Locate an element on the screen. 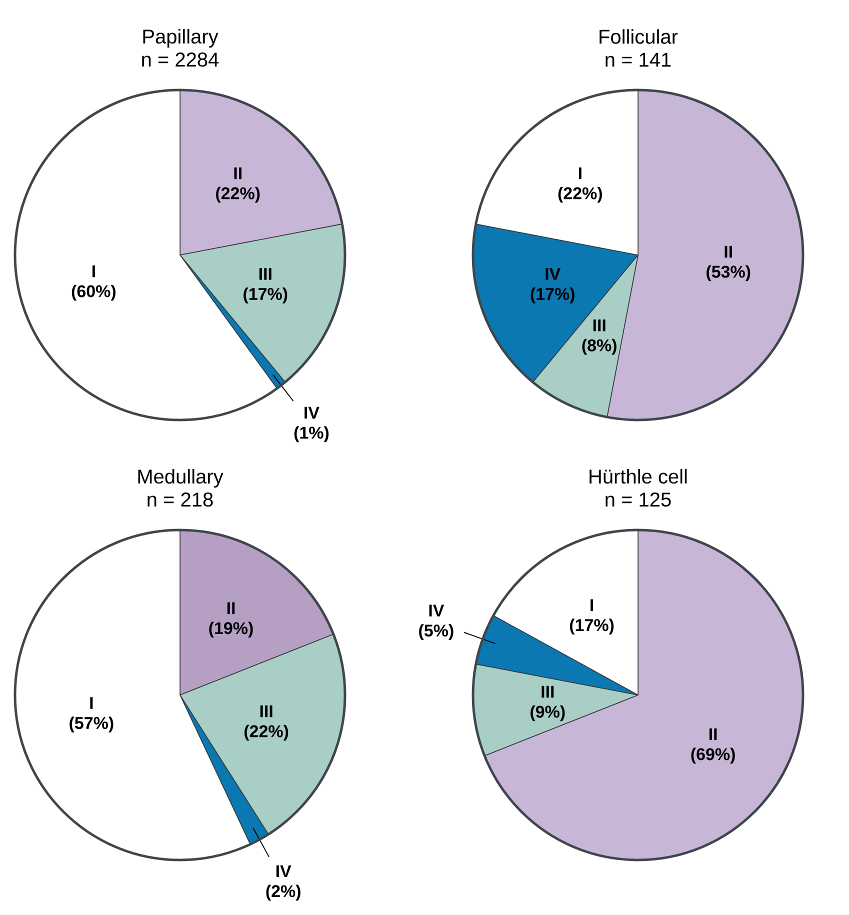 The height and width of the screenshot is (915, 849). data-label: (2%) is located at coordinates (283, 892).